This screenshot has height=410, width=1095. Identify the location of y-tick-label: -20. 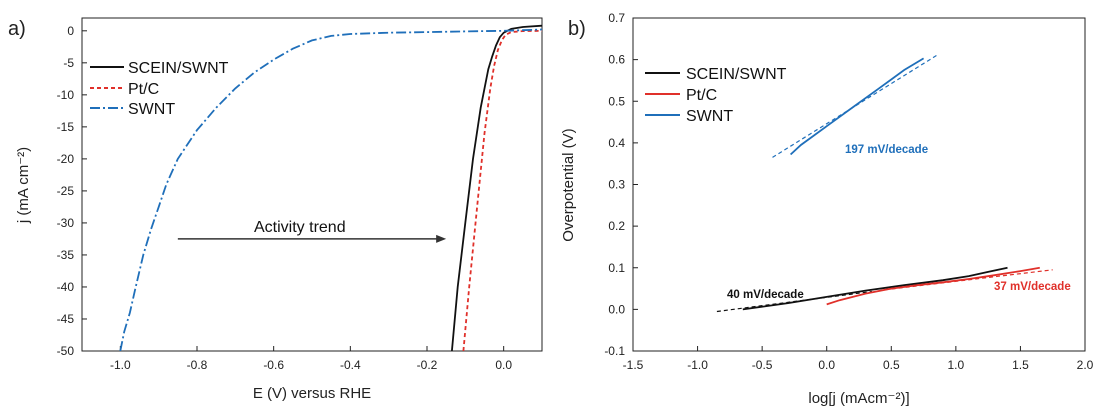
(66, 159).